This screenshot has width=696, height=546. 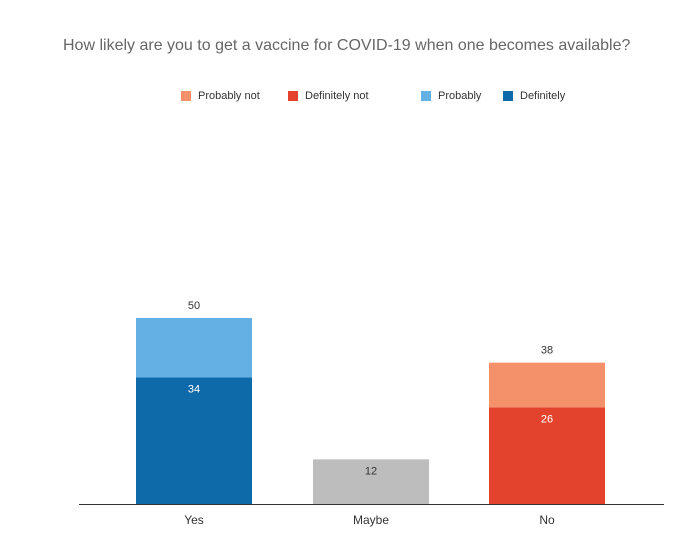 What do you see at coordinates (371, 520) in the screenshot?
I see `x-tick-label-maybe: Maybe` at bounding box center [371, 520].